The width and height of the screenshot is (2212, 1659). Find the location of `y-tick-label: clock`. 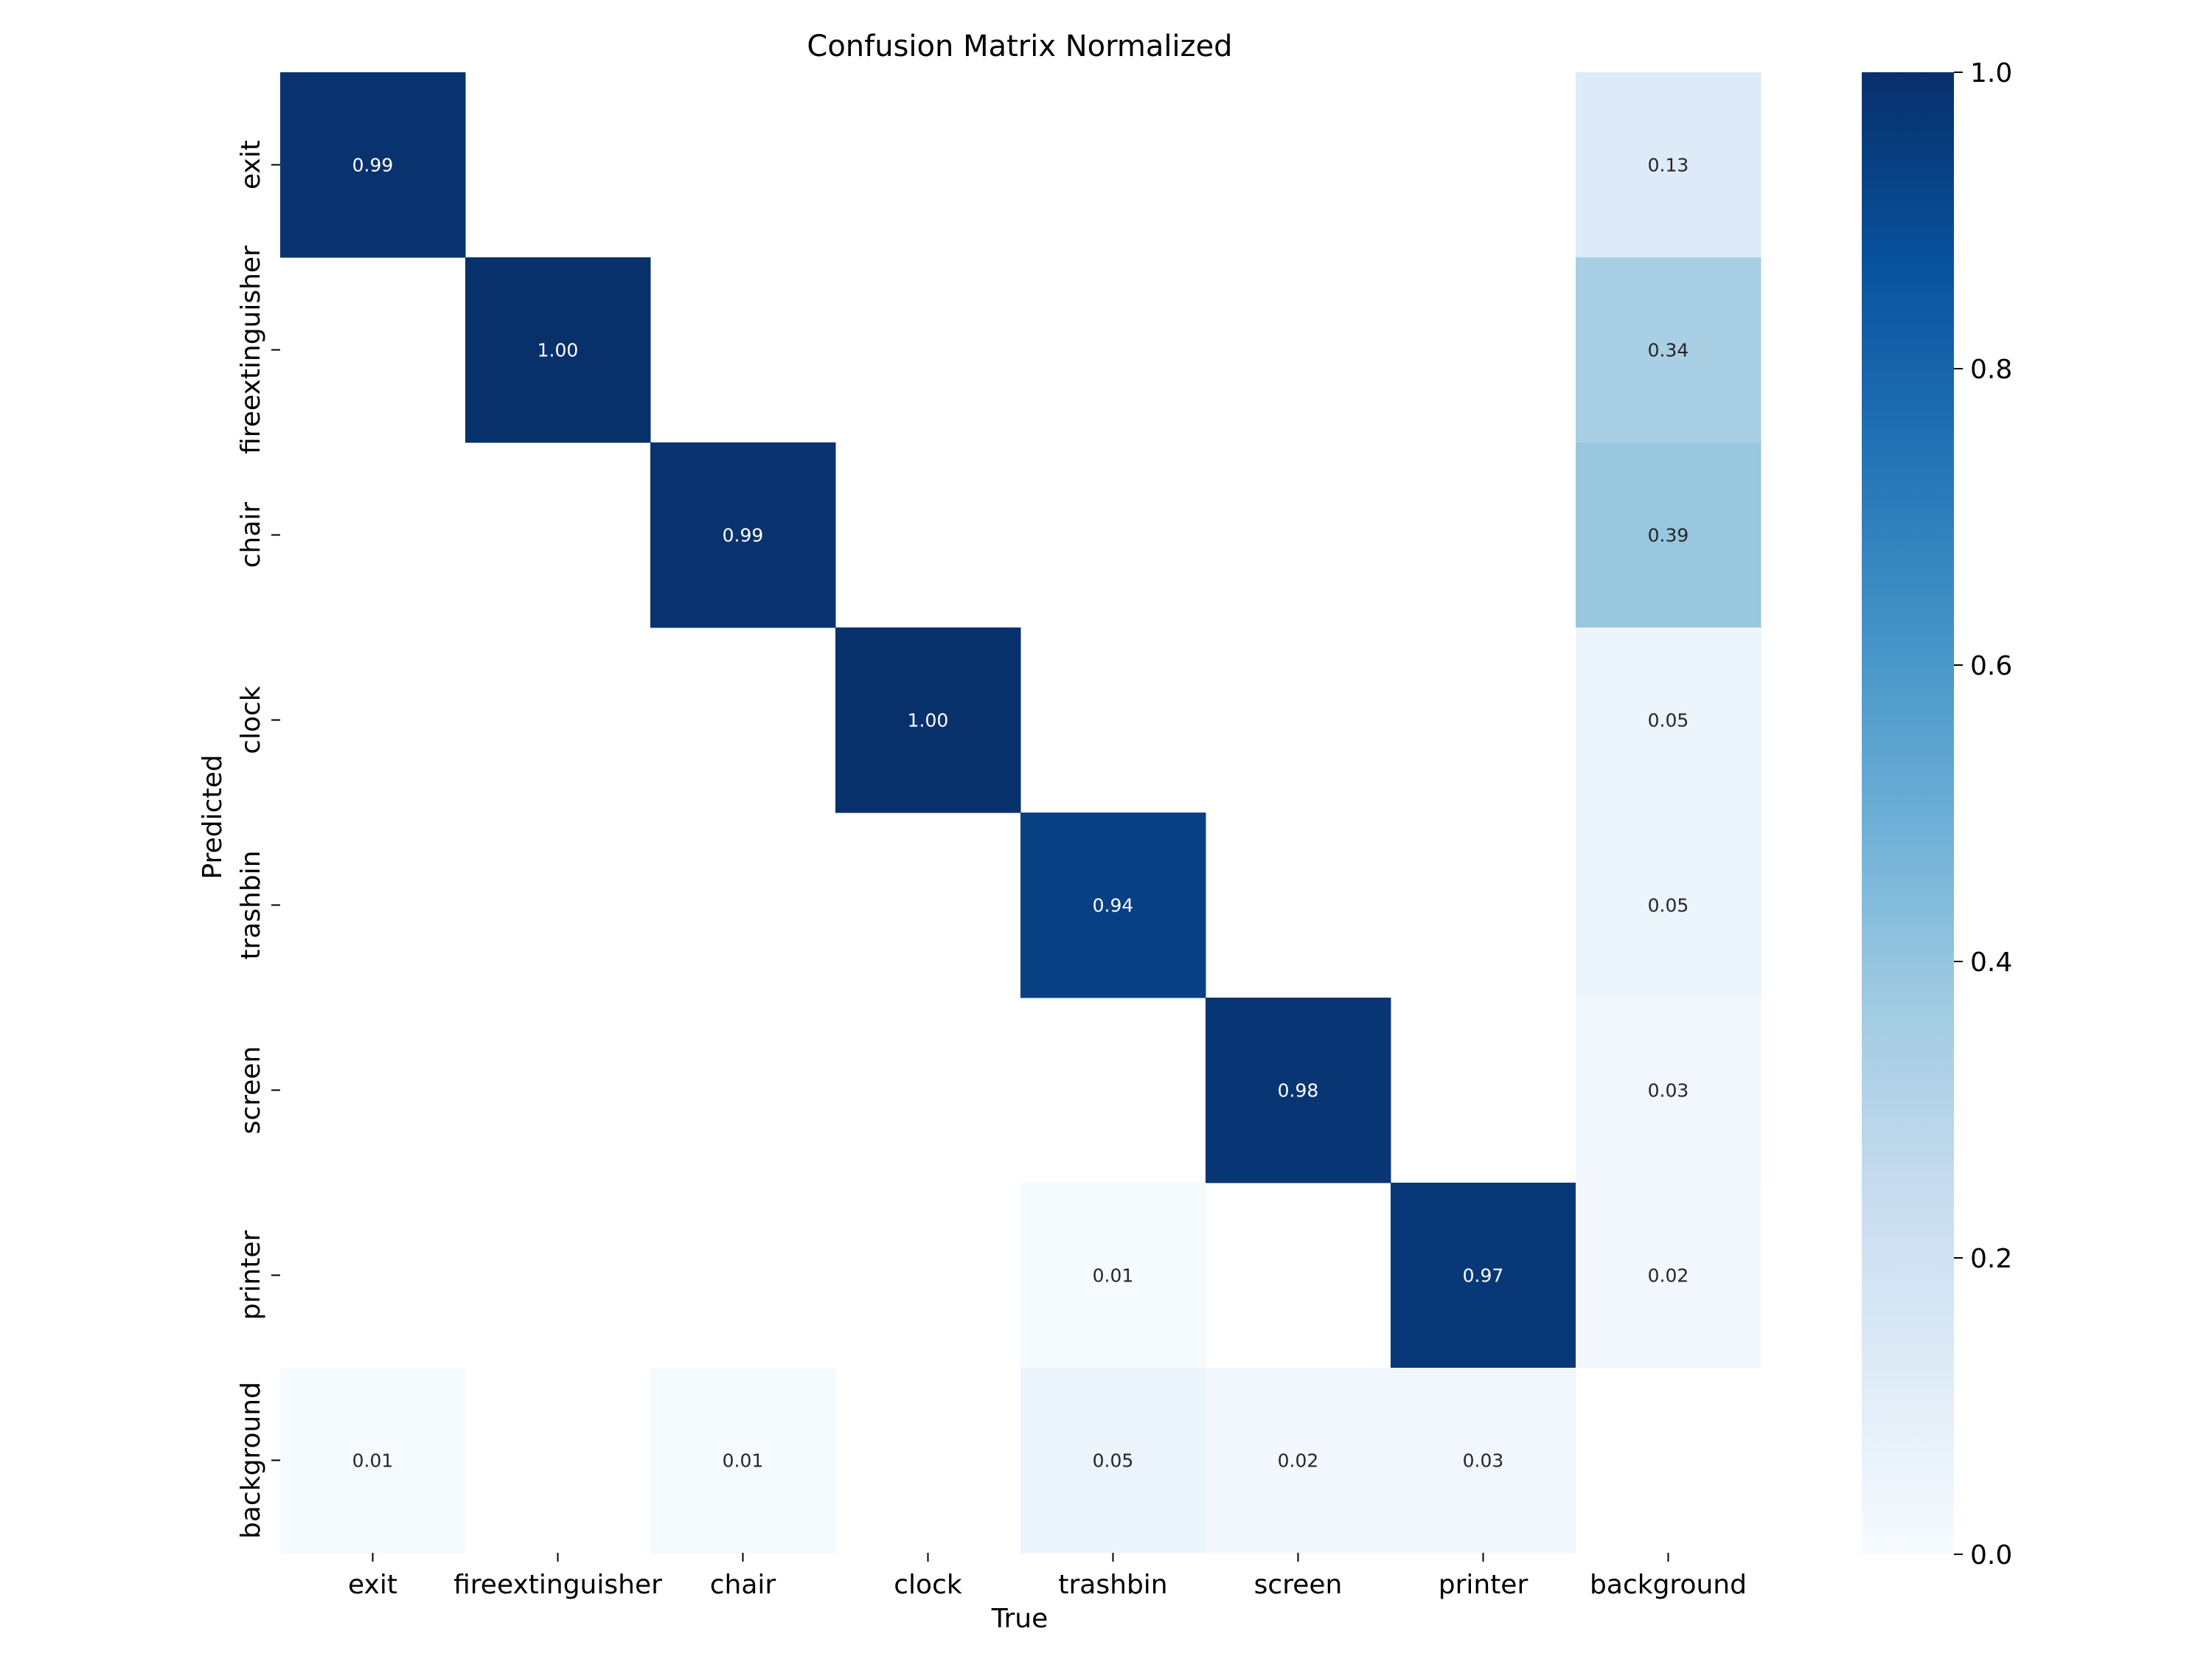

y-tick-label: clock is located at coordinates (251, 720).